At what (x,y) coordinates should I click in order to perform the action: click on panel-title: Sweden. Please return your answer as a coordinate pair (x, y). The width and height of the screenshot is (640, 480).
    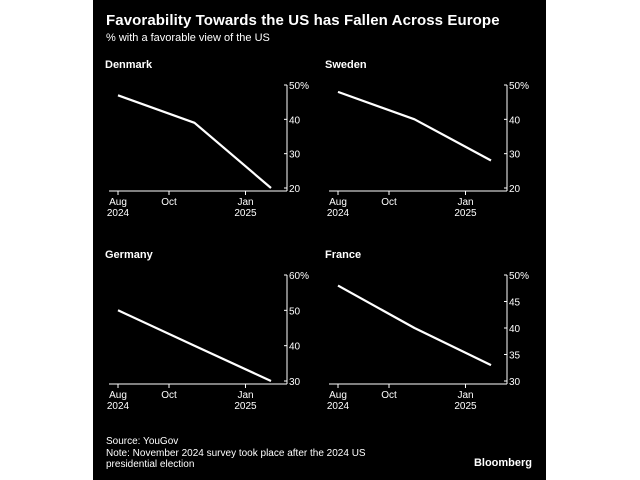
    Looking at the image, I should click on (346, 65).